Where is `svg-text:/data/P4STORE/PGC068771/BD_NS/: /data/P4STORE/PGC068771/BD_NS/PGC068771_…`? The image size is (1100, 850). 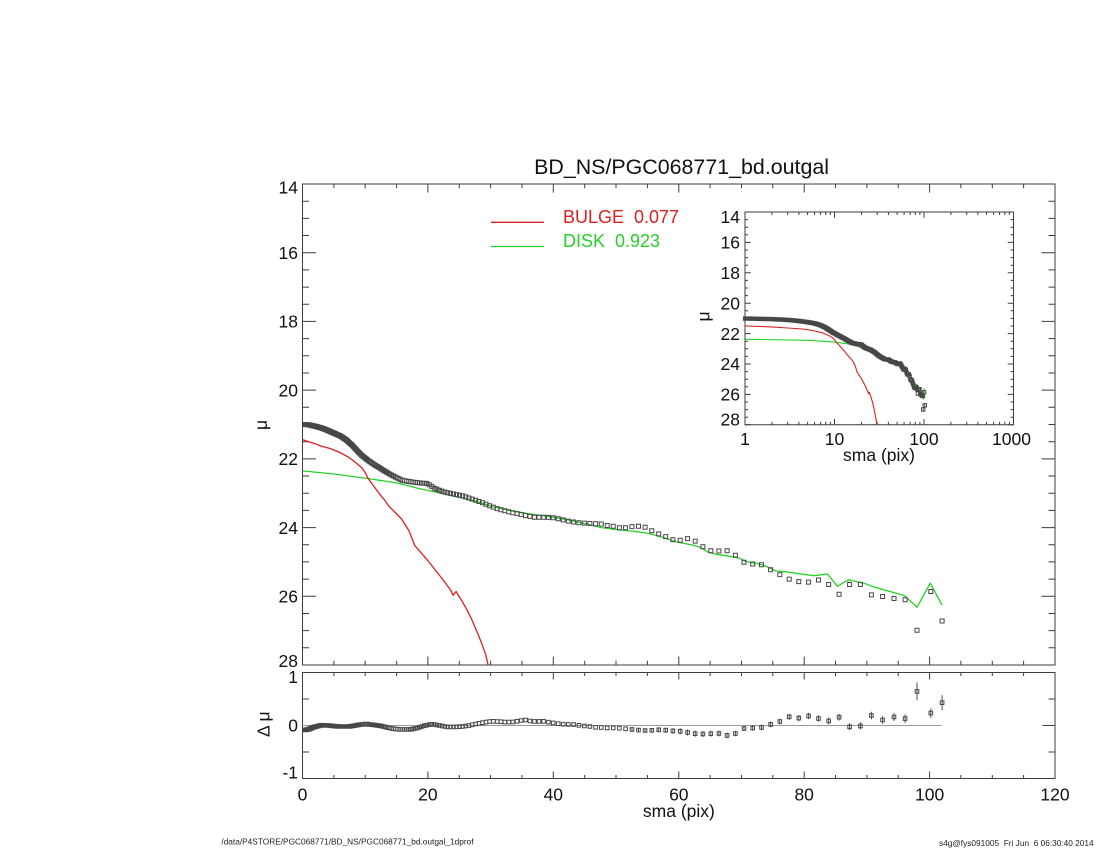
svg-text:/data/P4STORE/PGC068771/BD_NS/: /data/P4STORE/PGC068771/BD_NS/PGC068771_… is located at coordinates (347, 842).